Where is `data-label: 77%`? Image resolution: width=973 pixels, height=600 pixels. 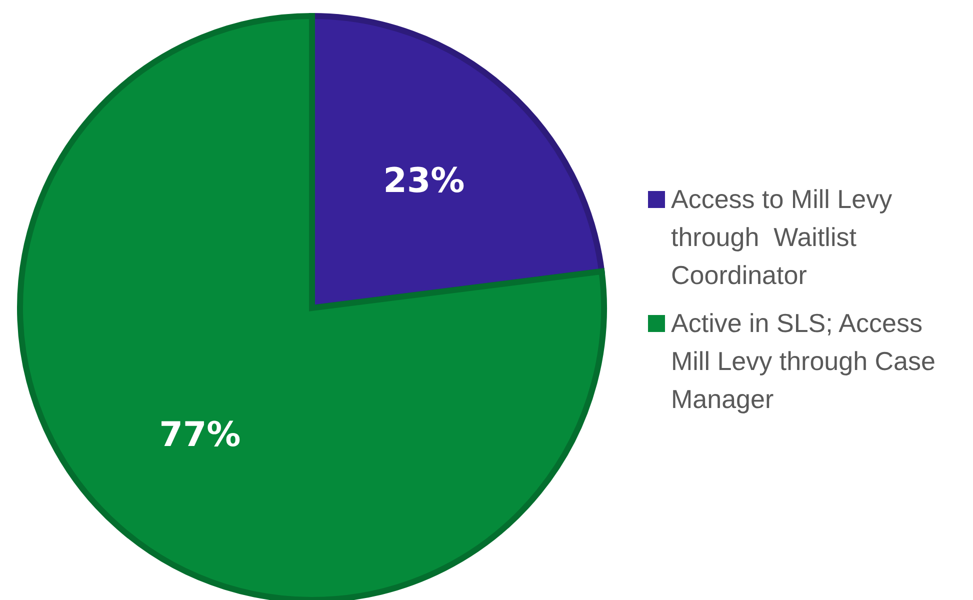 data-label: 77% is located at coordinates (200, 435).